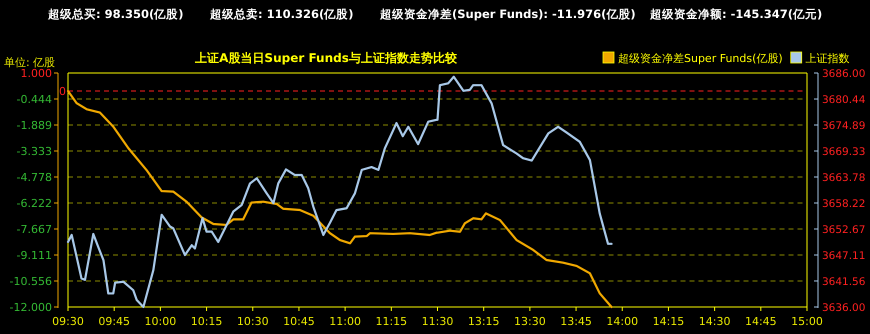  What do you see at coordinates (807, 321) in the screenshot?
I see `x-tick-label: 15:00` at bounding box center [807, 321].